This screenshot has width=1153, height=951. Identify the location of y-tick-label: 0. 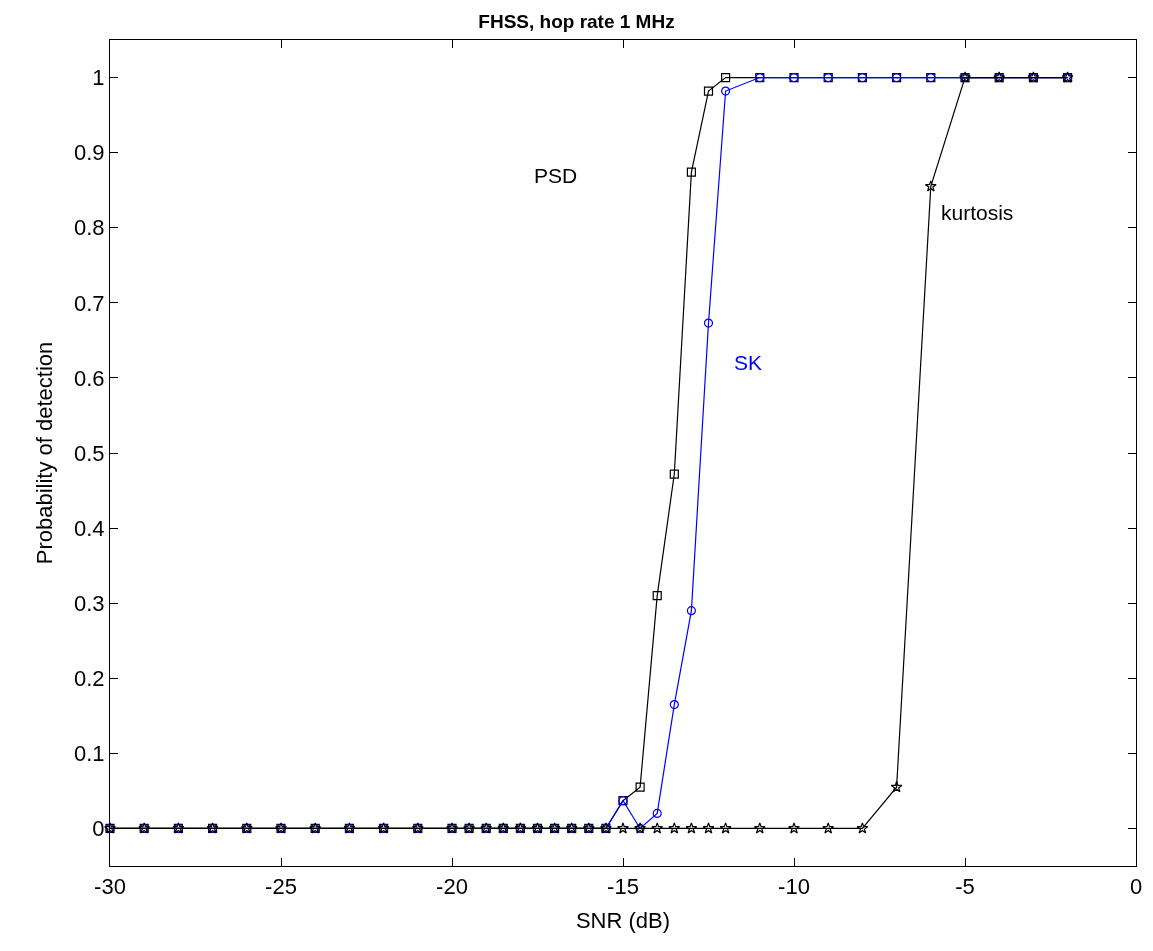
(98, 829).